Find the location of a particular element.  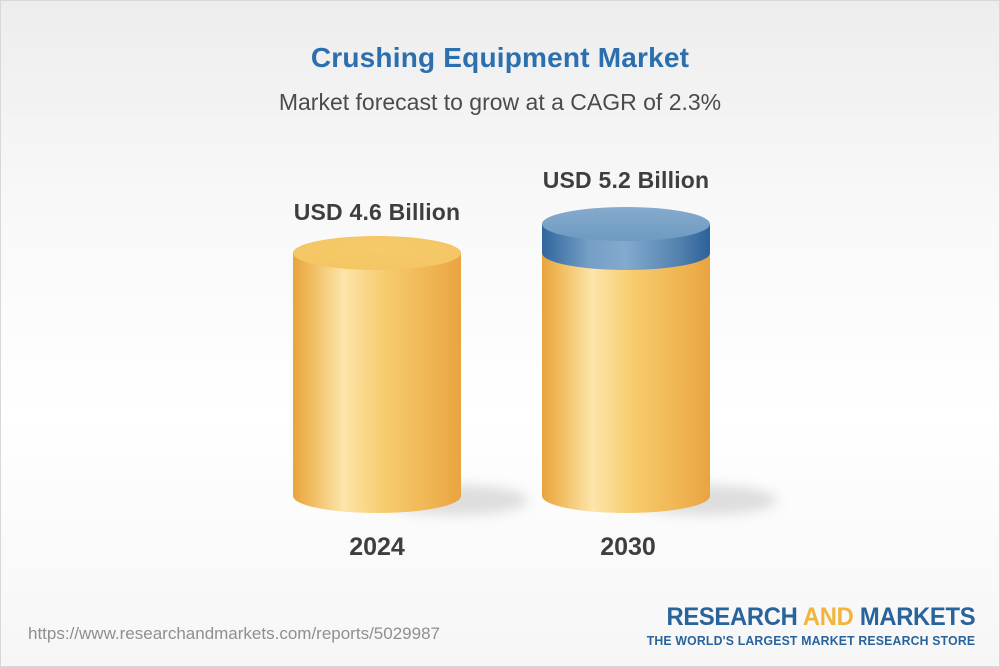

cylinder-2024-top is located at coordinates (377, 253).